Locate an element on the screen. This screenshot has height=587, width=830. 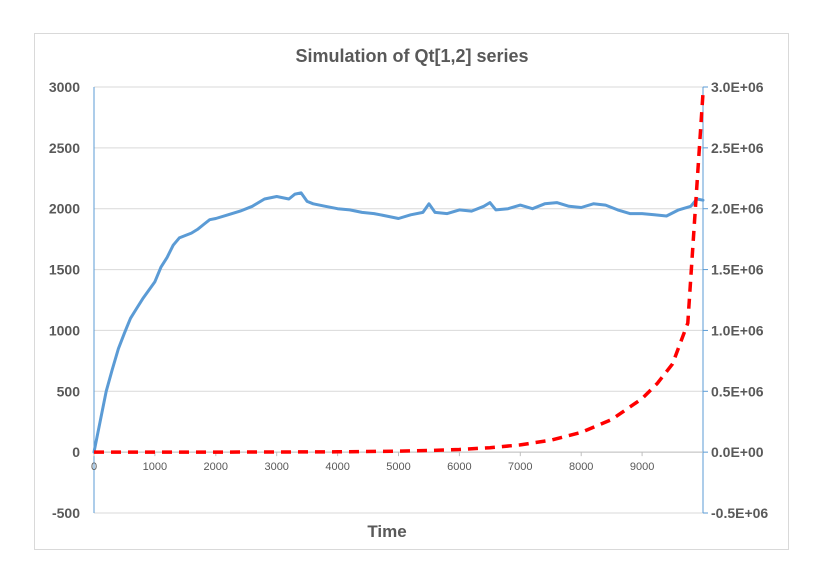
y2-tick-label: 2.5E+06 is located at coordinates (737, 148).